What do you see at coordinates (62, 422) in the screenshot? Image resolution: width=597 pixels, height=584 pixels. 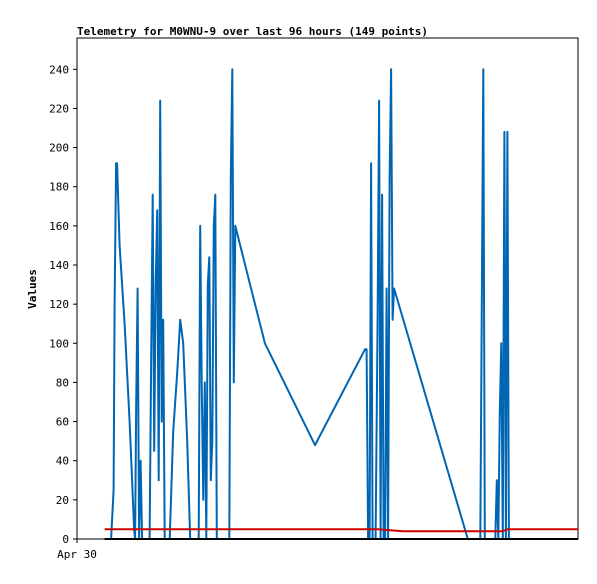 I see `y-tick-label: 60` at bounding box center [62, 422].